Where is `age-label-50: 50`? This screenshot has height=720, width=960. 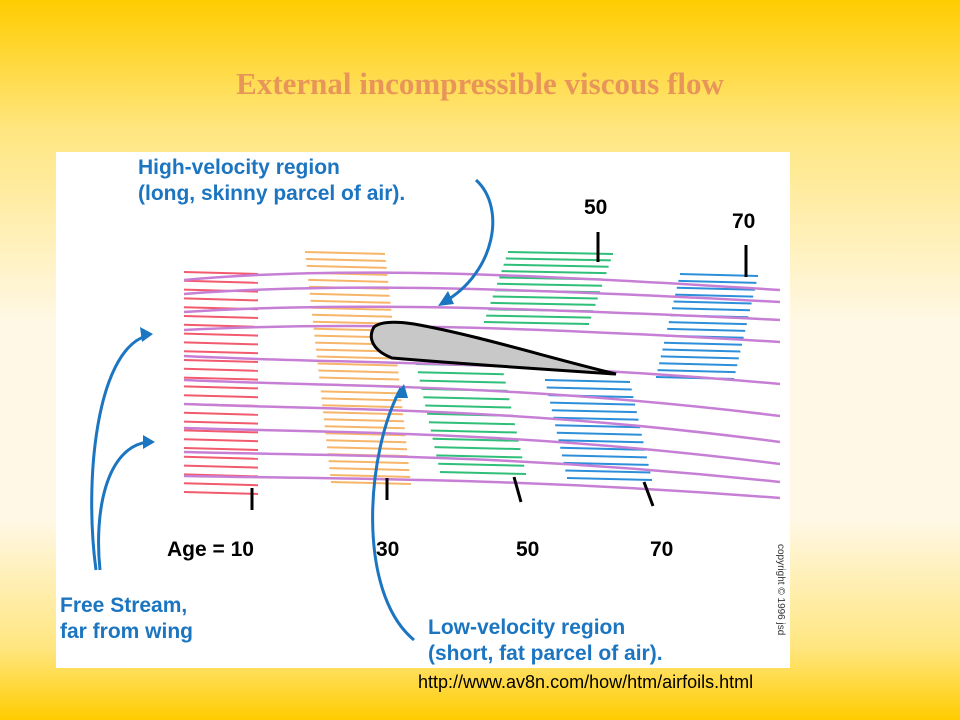
age-label-50: 50 is located at coordinates (527, 549).